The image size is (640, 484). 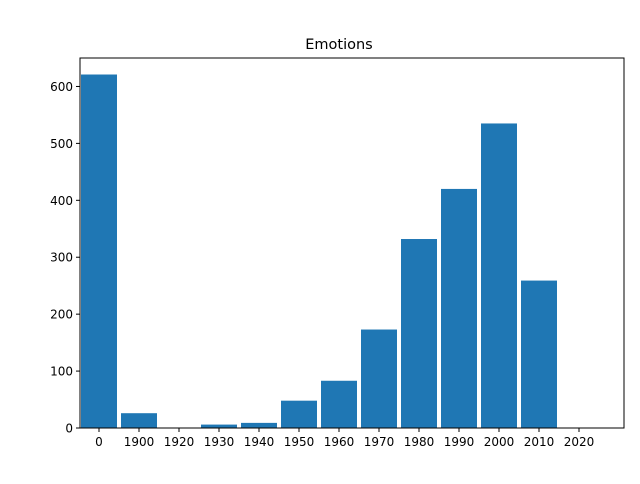 What do you see at coordinates (179, 442) in the screenshot?
I see `x-tick-label-1920: 1920` at bounding box center [179, 442].